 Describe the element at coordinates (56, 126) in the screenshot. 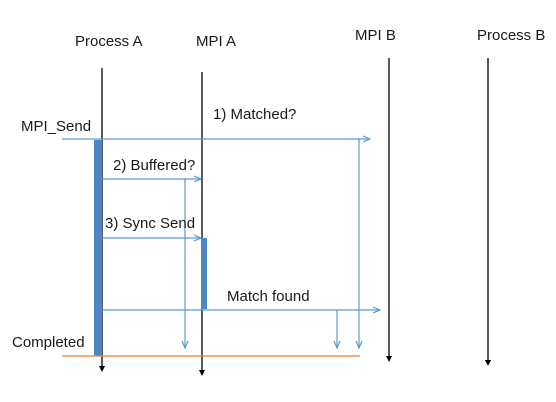

I see `label-mpi-send: MPI_Send` at that location.